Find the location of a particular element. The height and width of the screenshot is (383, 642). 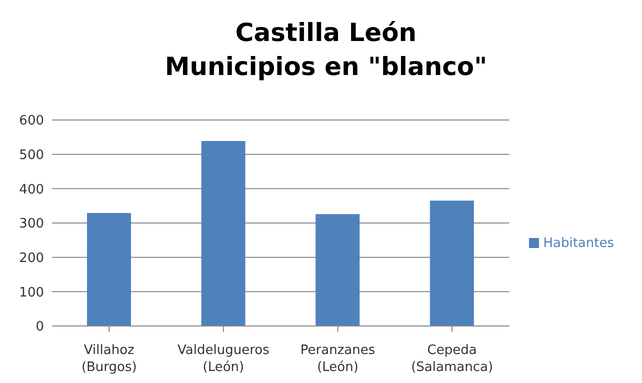

x-tick-label: Peranzanes (León) is located at coordinates (338, 359).